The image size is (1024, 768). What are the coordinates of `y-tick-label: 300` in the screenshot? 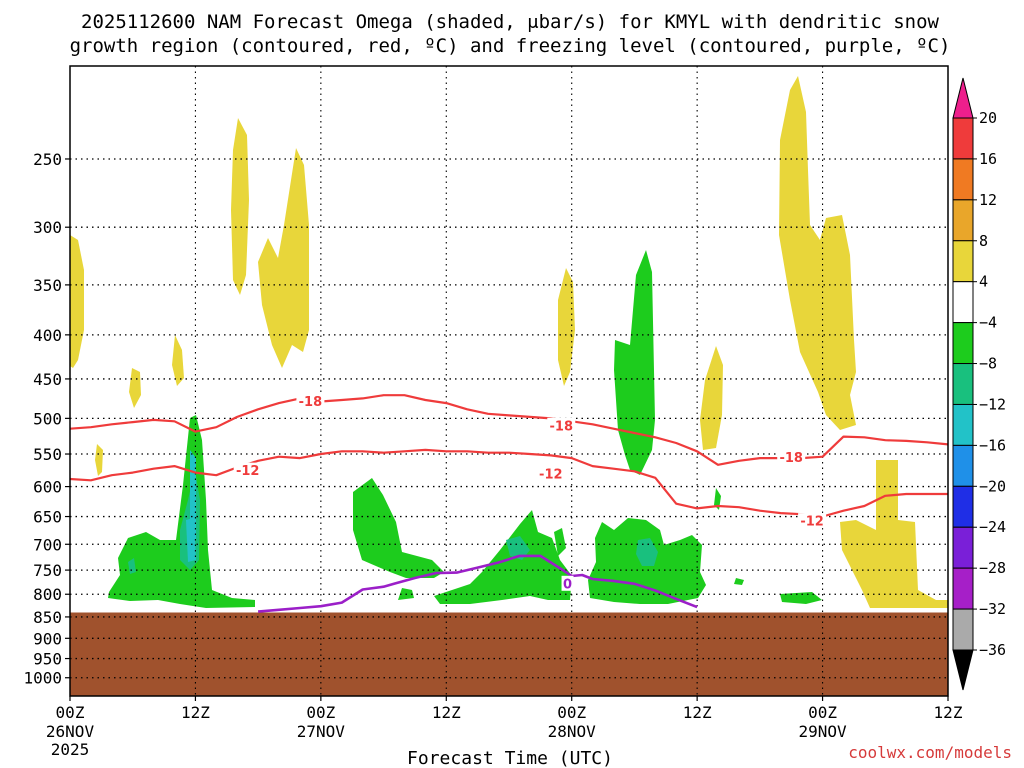 It's located at (47, 227).